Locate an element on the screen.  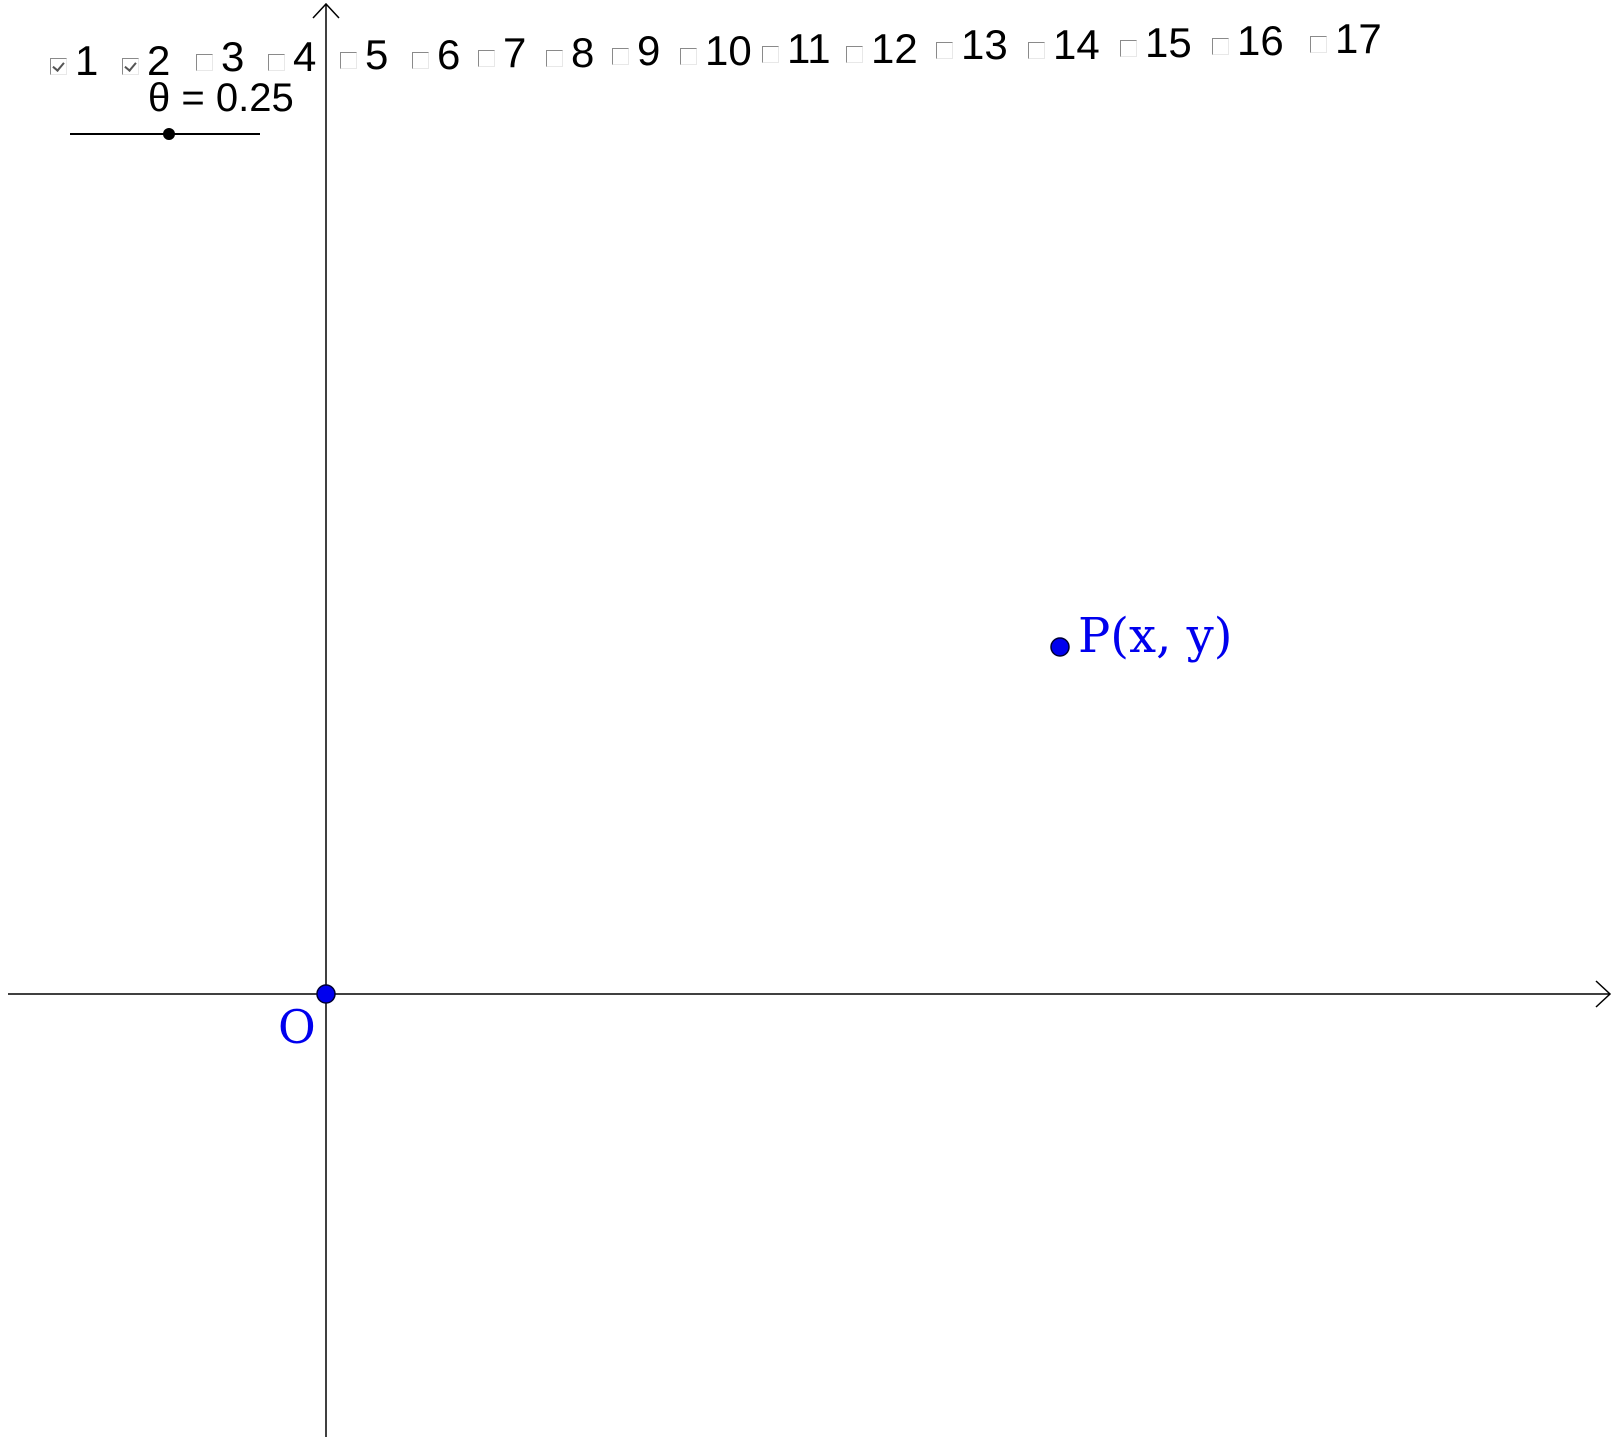
checkbox-bar: 1 2 3 4 5 6 7 8 9 10 11 12 13 14 15 16 17 is located at coordinates (810, 47).